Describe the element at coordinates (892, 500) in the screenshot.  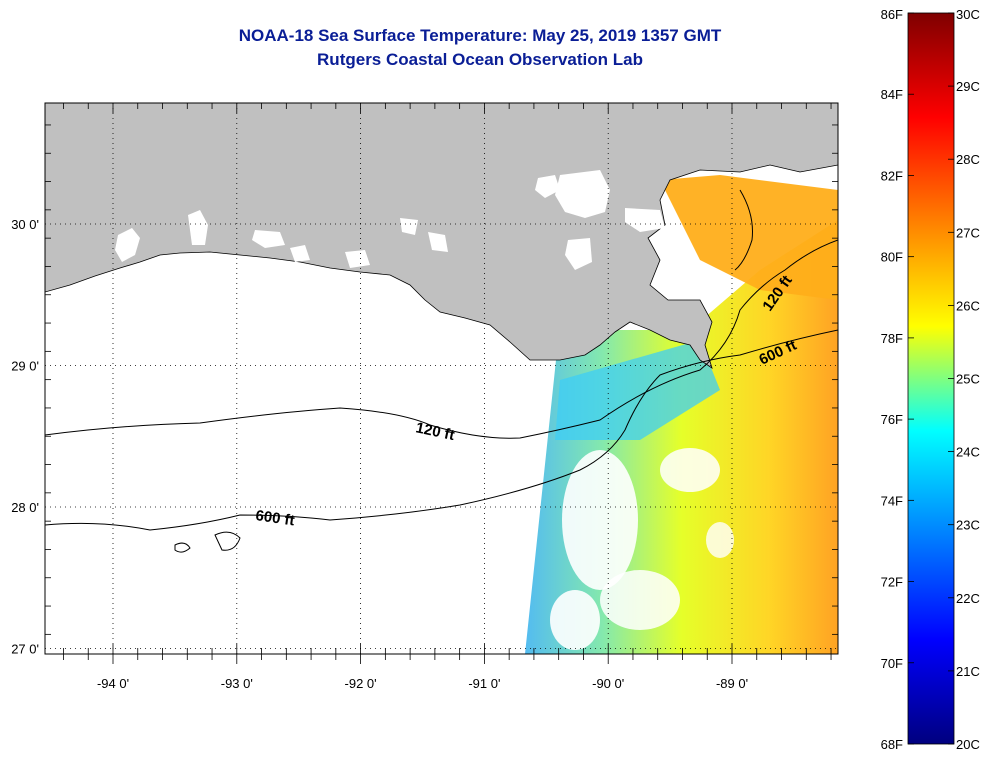
I see `colorbar-f-label: 74F` at that location.